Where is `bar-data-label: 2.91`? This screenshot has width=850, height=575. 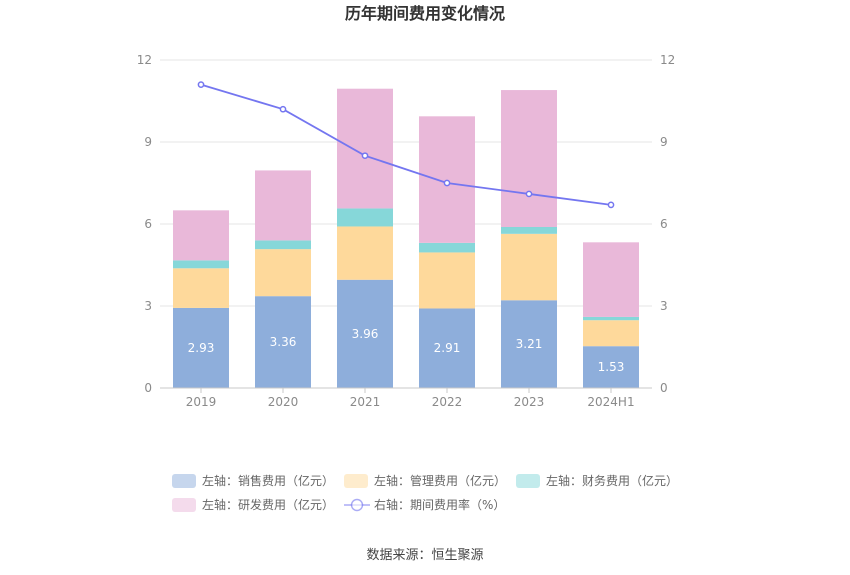
bar-data-label: 2.91 is located at coordinates (447, 348).